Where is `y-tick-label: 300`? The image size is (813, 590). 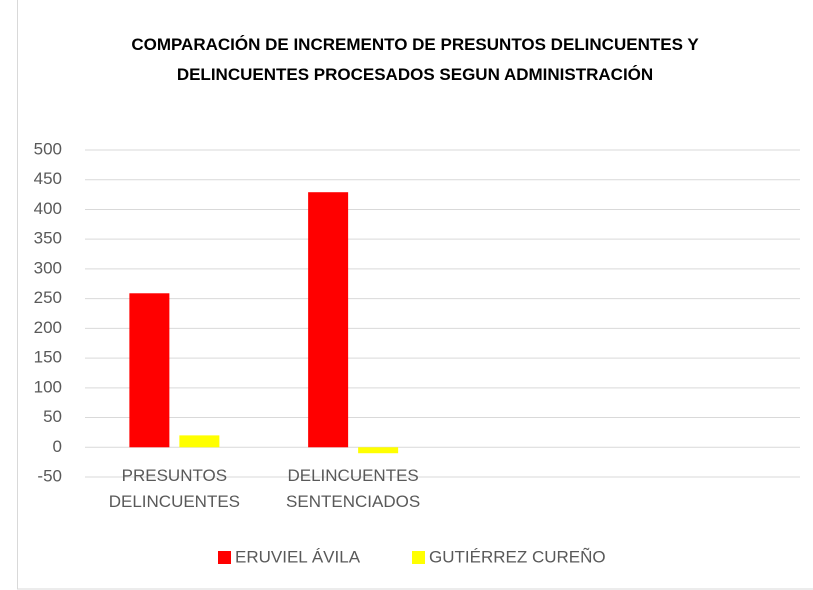 y-tick-label: 300 is located at coordinates (48, 267).